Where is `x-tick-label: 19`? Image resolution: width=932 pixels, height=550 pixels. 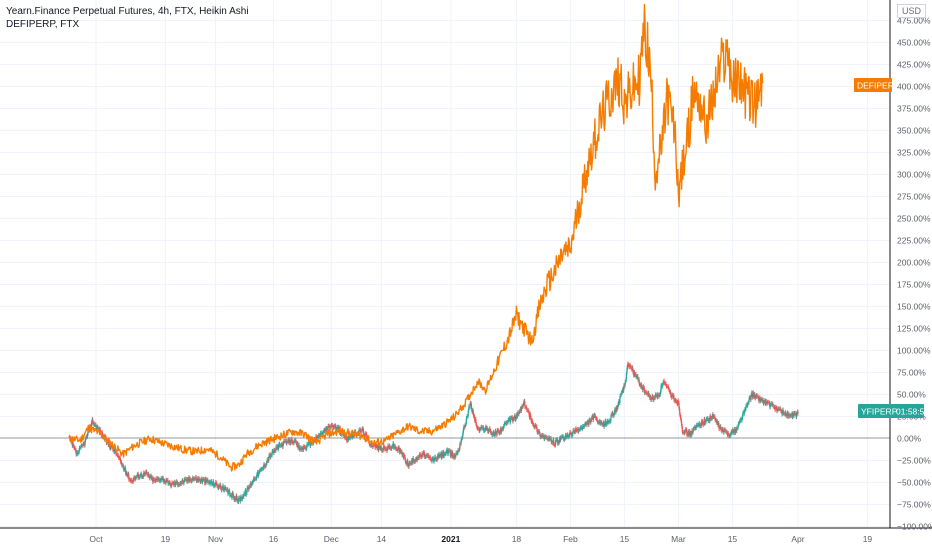 x-tick-label: 19 is located at coordinates (166, 539).